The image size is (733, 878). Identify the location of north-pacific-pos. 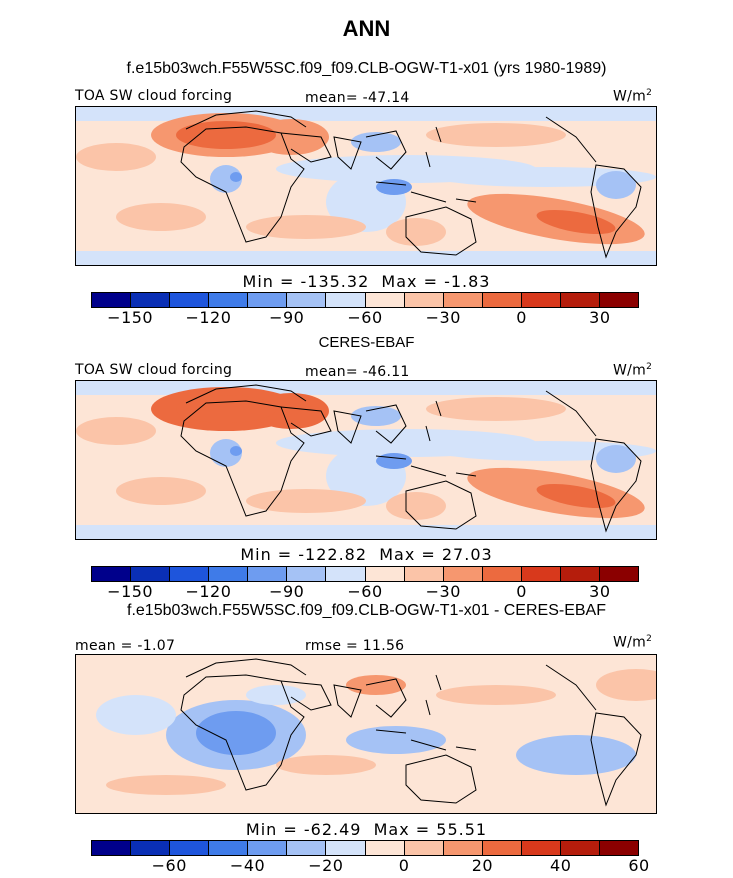
(496, 695).